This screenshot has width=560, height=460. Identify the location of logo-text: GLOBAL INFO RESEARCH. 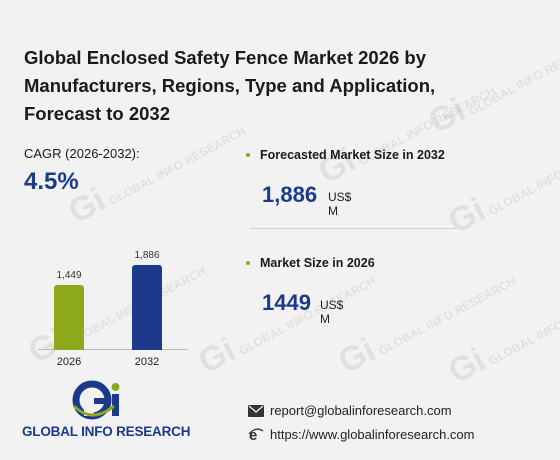
(106, 431).